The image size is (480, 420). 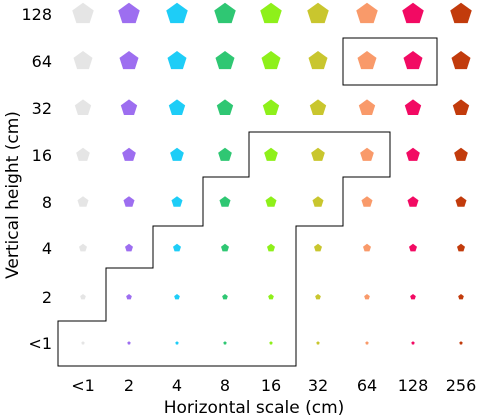 What do you see at coordinates (177, 201) in the screenshot?
I see `marker-x4-y8` at bounding box center [177, 201].